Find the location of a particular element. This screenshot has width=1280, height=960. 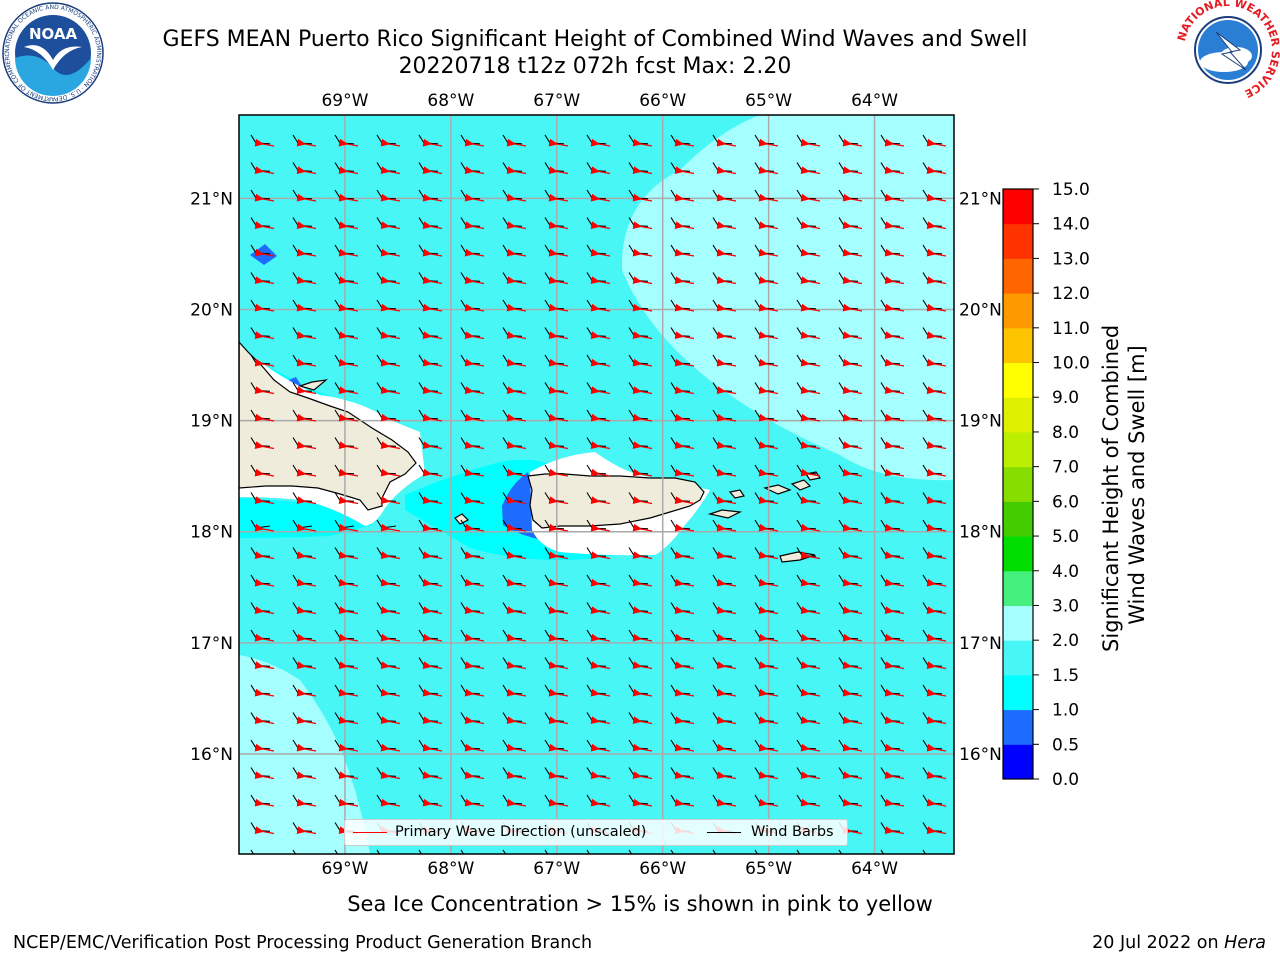

colorbar-frame is located at coordinates (1018, 484).